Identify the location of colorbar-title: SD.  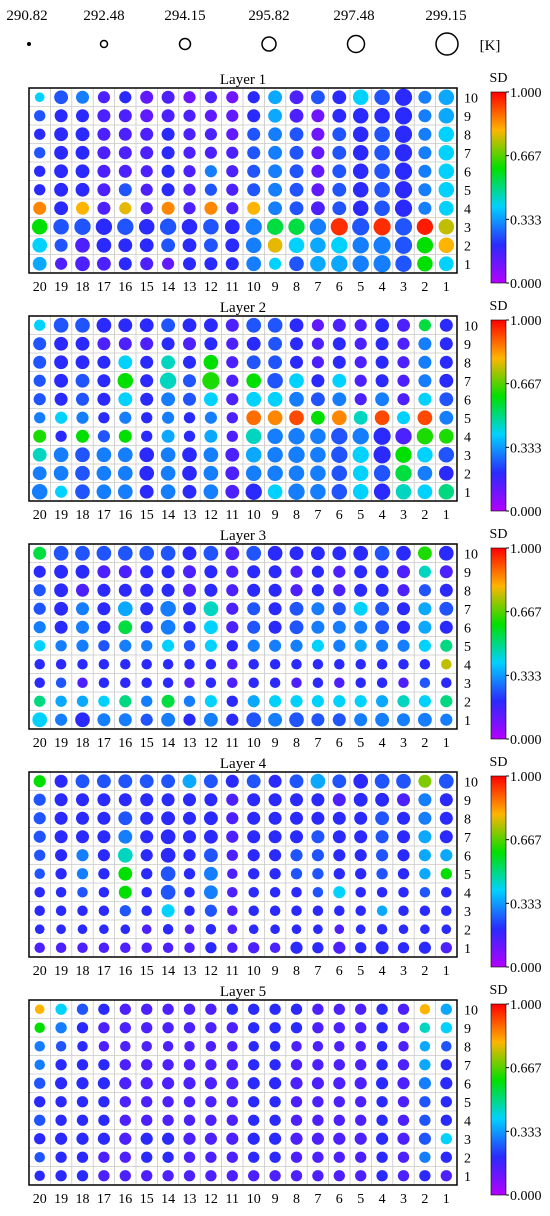
(499, 534).